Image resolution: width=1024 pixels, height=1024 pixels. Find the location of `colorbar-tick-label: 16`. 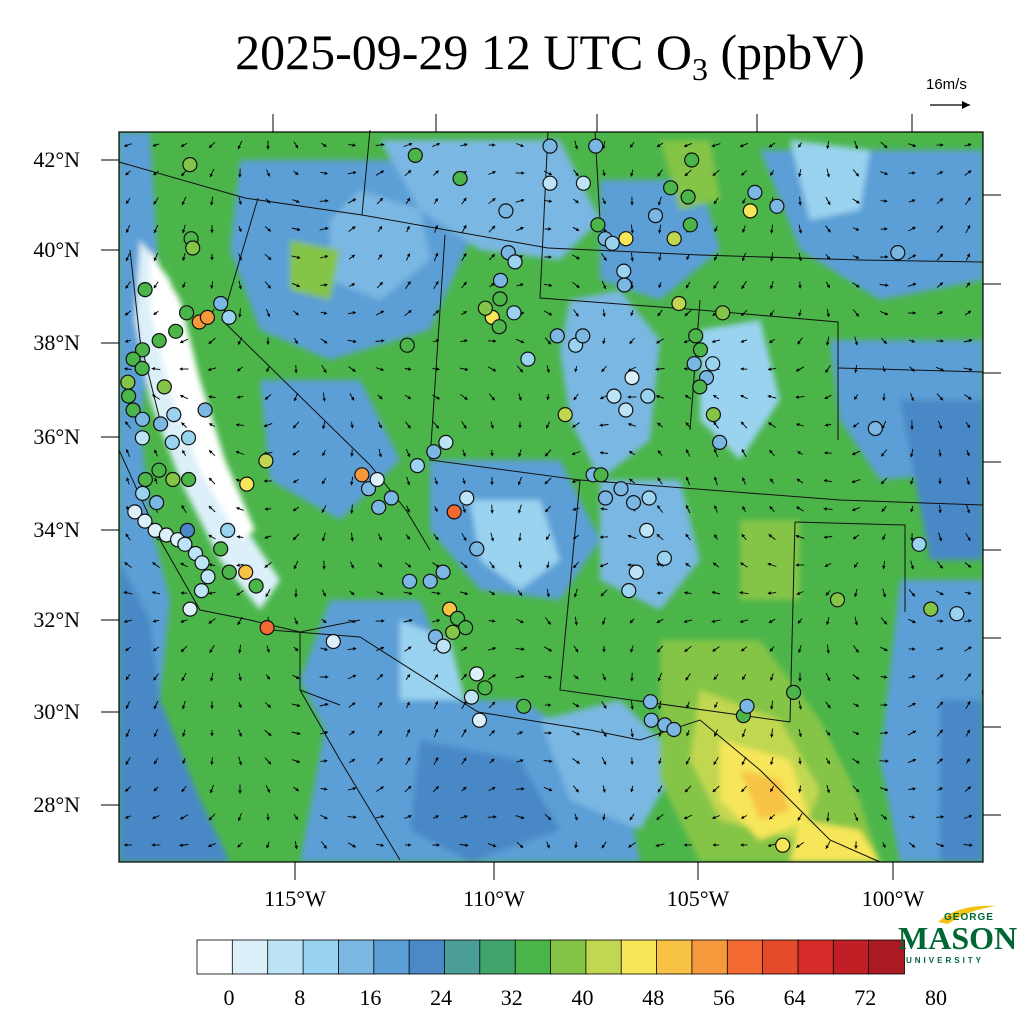

colorbar-tick-label: 16 is located at coordinates (370, 997).